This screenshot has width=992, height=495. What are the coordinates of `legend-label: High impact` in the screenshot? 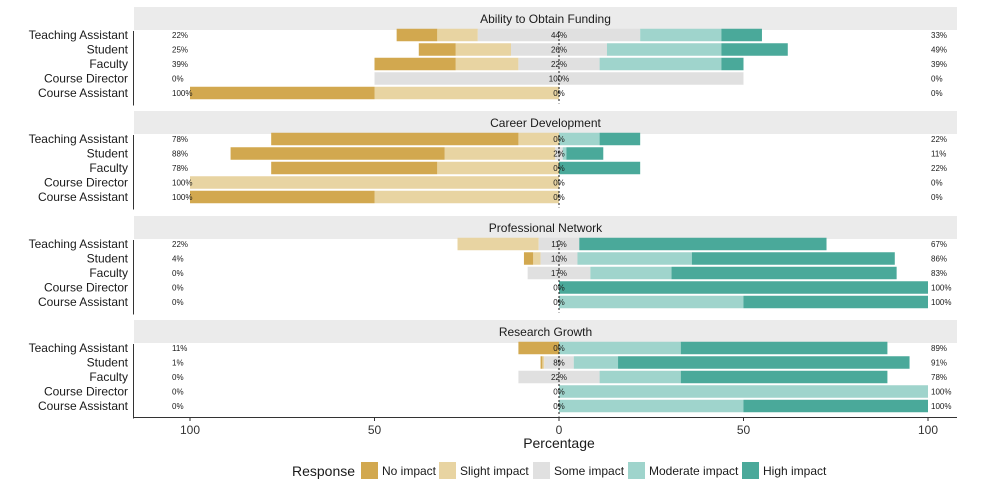 It's located at (795, 471).